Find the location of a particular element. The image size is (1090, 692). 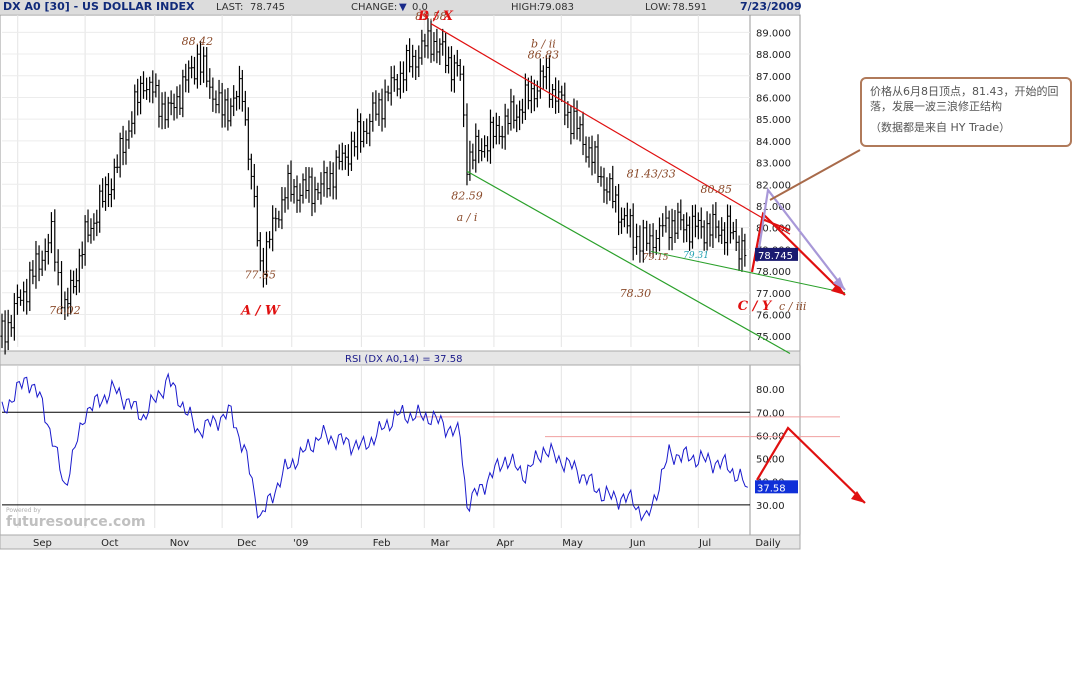

change-down-icon: ▼ is located at coordinates (403, 7).